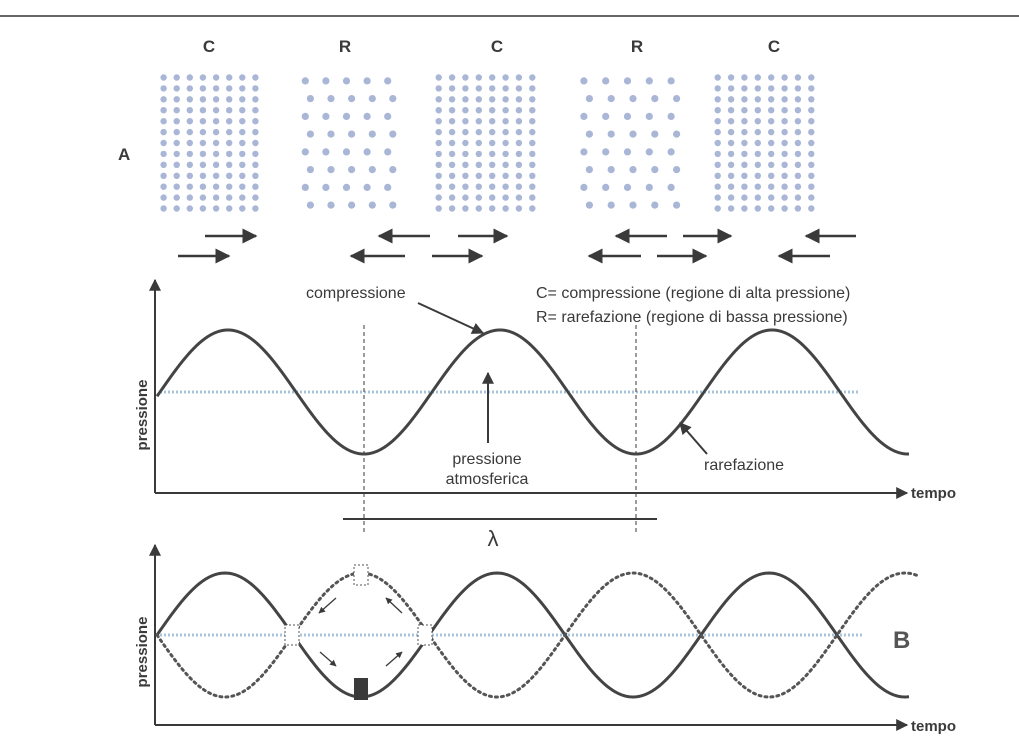 This screenshot has height=738, width=1019. I want to click on region-label-1: C, so click(209, 46).